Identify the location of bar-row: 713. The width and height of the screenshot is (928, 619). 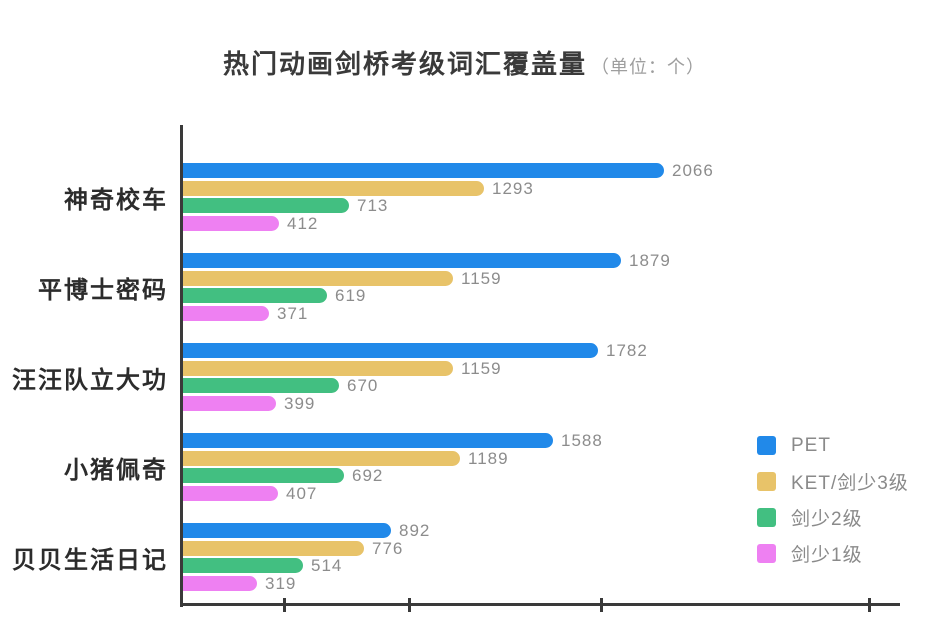
(541, 206).